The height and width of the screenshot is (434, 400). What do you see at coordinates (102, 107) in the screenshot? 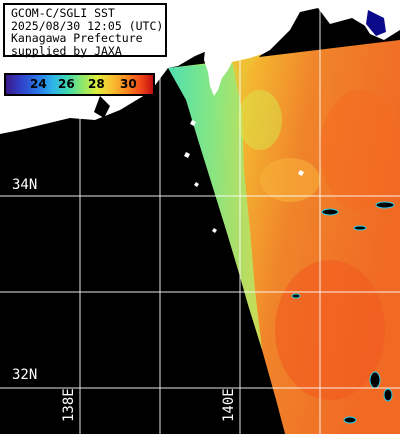
I see `land-west-inlet` at bounding box center [102, 107].